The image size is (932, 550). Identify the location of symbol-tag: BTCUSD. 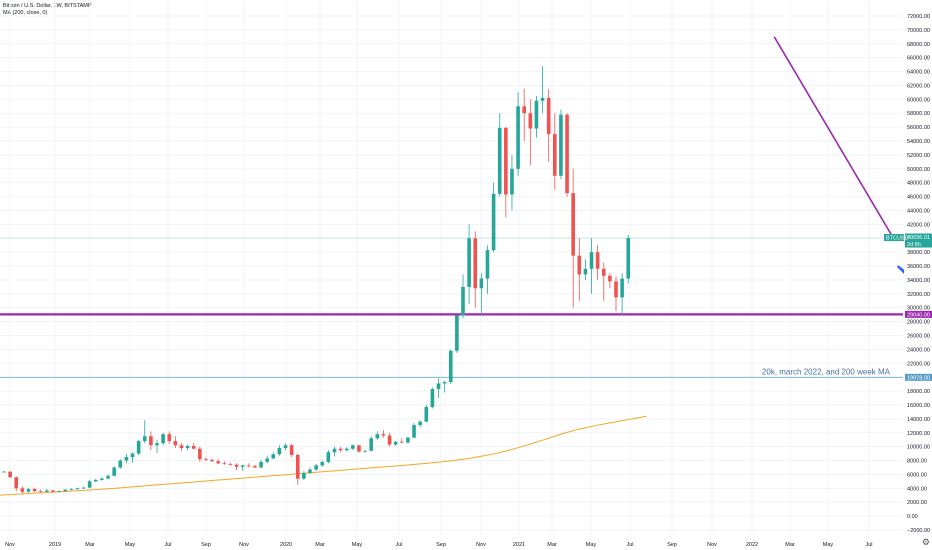
(896, 238).